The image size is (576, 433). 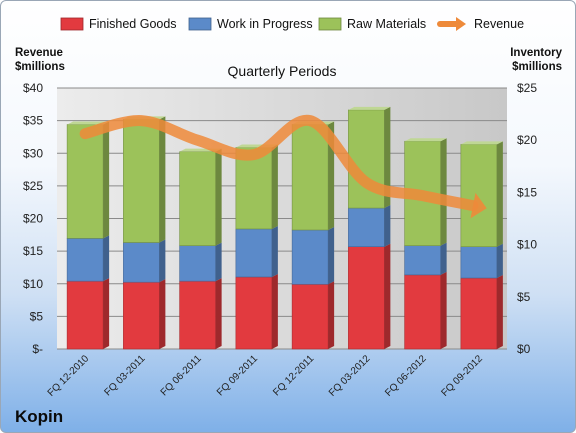 I want to click on legend-revenue-arrowhead, so click(x=461, y=24).